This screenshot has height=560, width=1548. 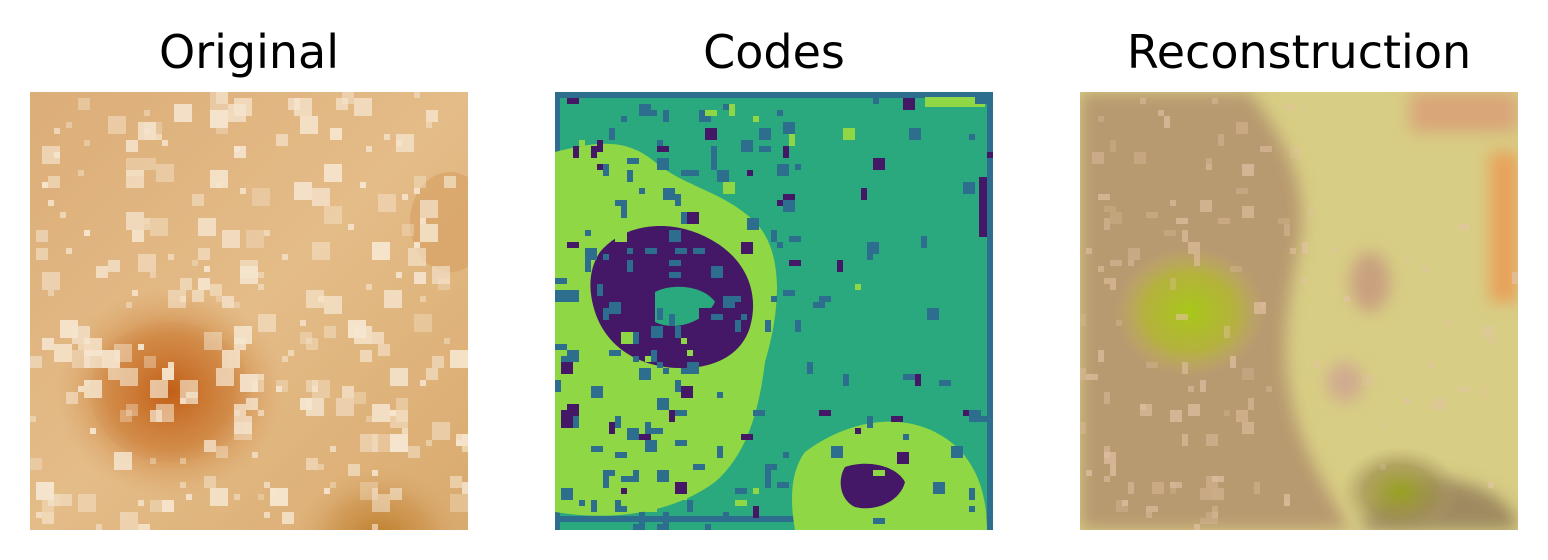 I want to click on reconstruction-title: Reconstruction, so click(x=1299, y=52).